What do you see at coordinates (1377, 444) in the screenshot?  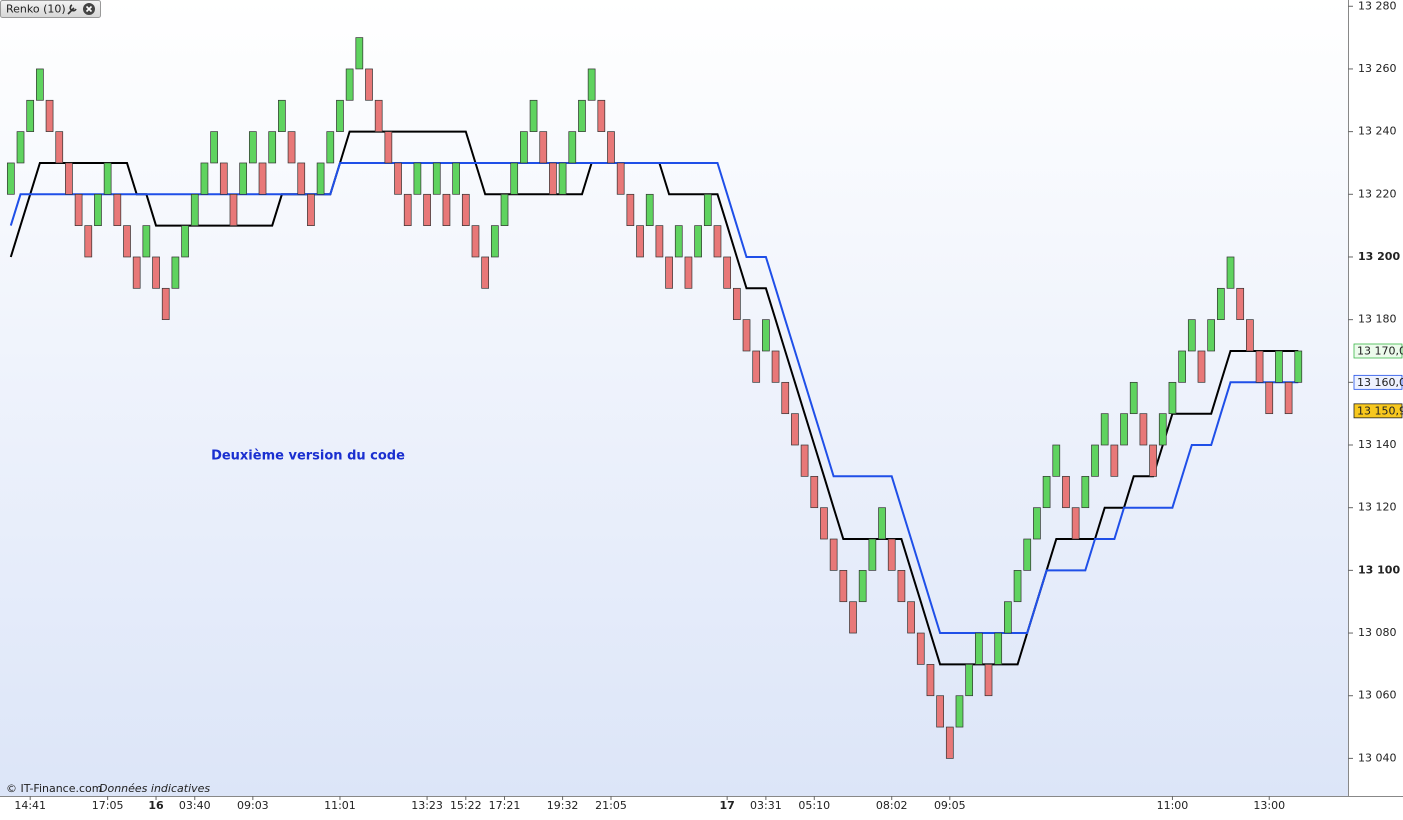 I see `y-tick-label: 13 140` at bounding box center [1377, 444].